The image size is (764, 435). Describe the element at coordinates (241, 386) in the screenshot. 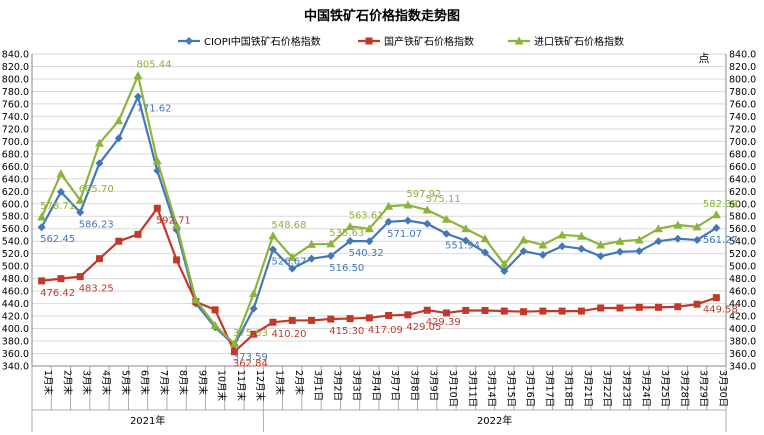

I see `x-tick-label: 11月末` at that location.